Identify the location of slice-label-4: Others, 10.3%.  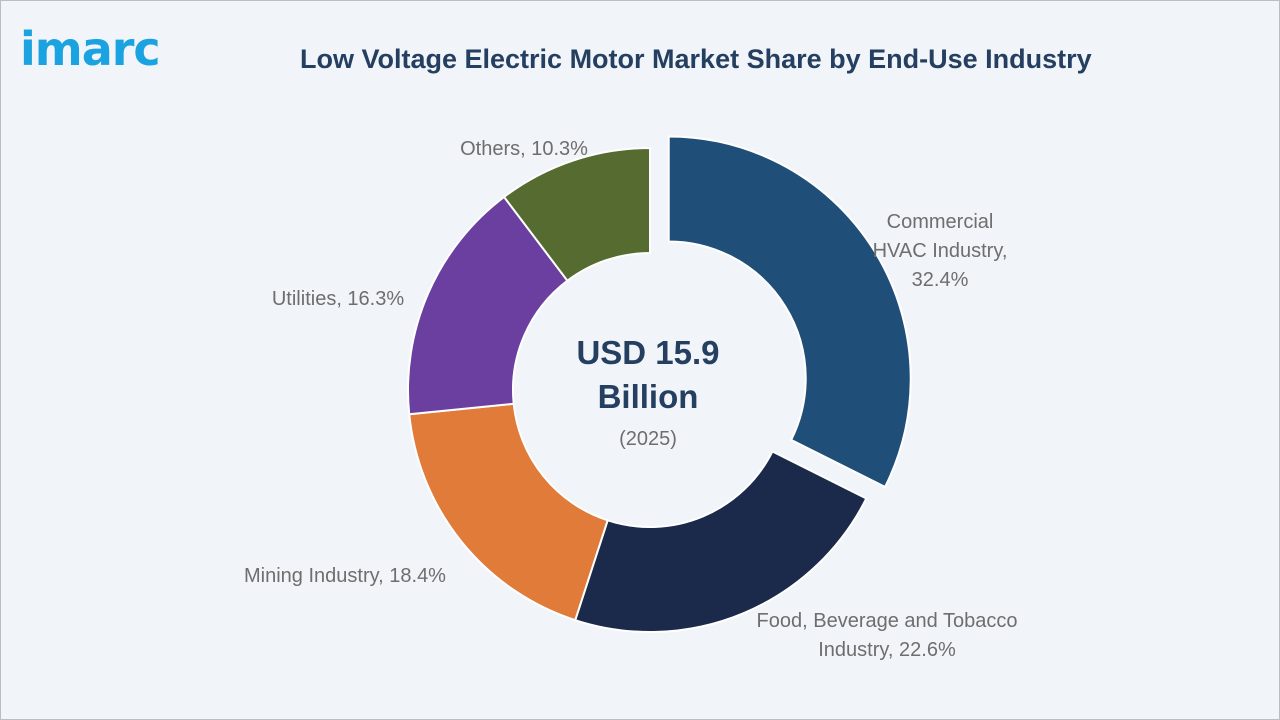
(524, 149).